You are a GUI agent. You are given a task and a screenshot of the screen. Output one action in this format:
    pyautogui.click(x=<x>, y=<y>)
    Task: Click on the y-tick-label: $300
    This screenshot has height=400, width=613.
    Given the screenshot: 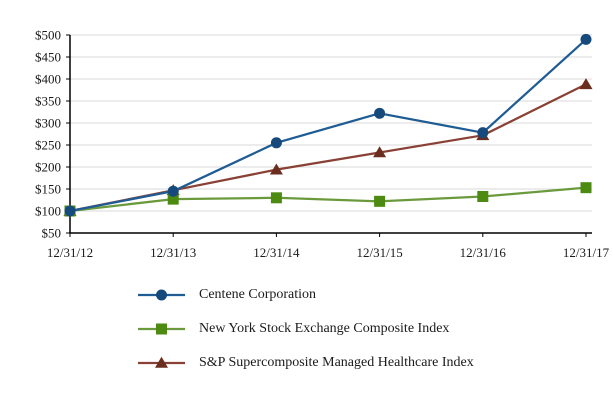 What is the action you would take?
    pyautogui.click(x=48, y=123)
    